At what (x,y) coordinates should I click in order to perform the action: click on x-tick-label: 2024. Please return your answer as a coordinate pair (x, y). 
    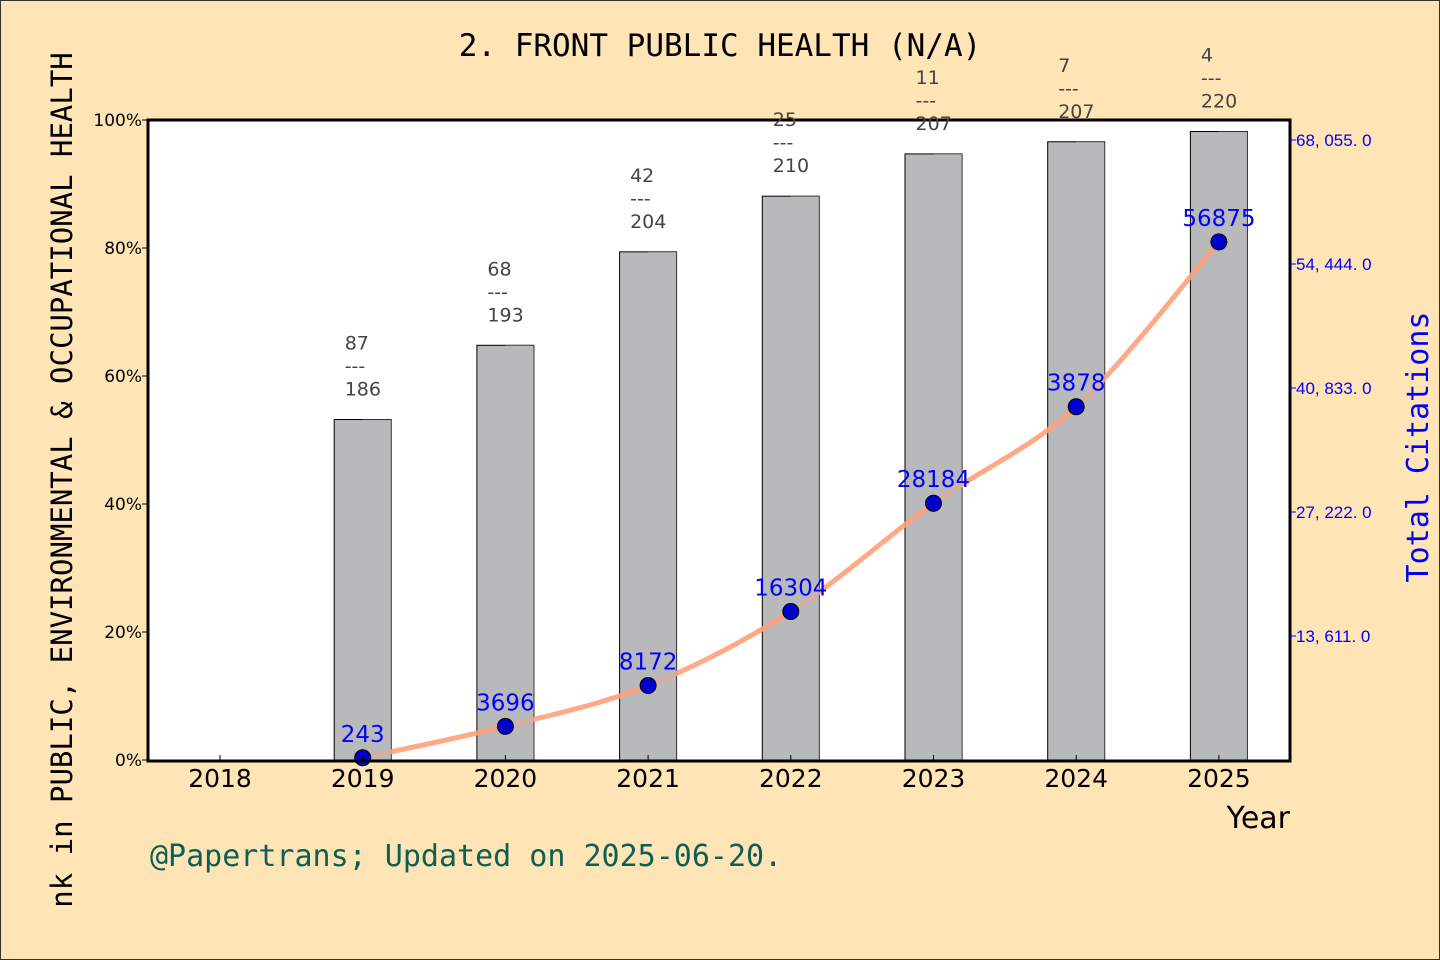
    Looking at the image, I should click on (1076, 778).